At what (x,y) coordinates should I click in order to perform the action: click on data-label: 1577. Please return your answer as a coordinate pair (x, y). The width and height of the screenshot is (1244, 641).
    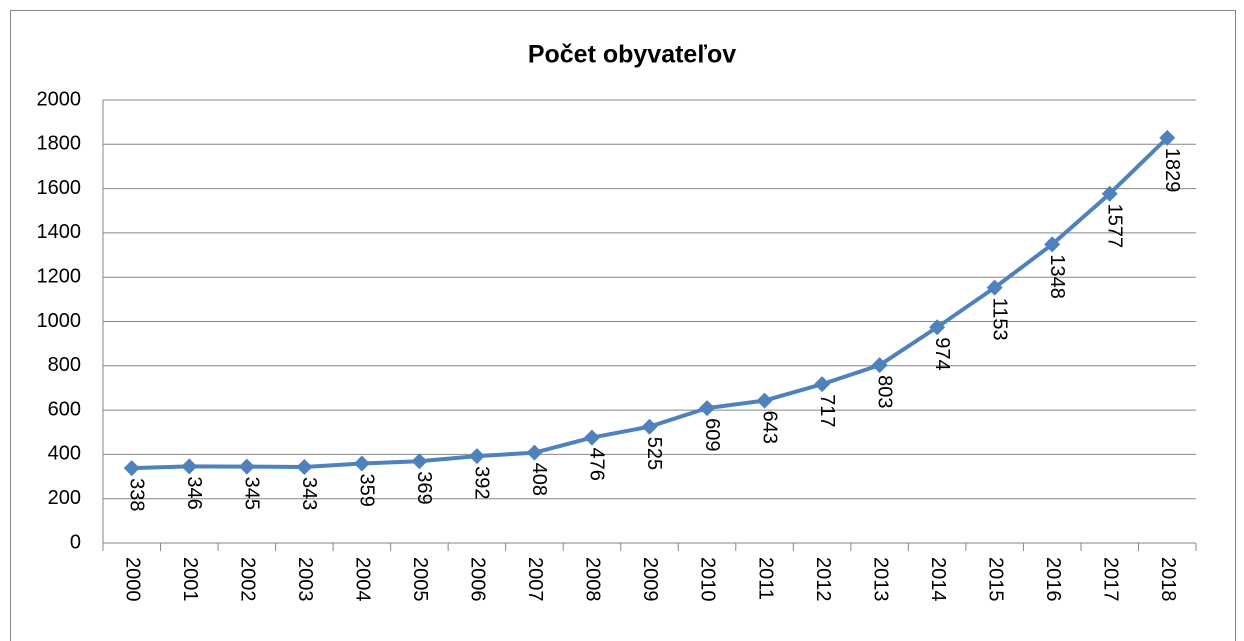
    Looking at the image, I should click on (1114, 226).